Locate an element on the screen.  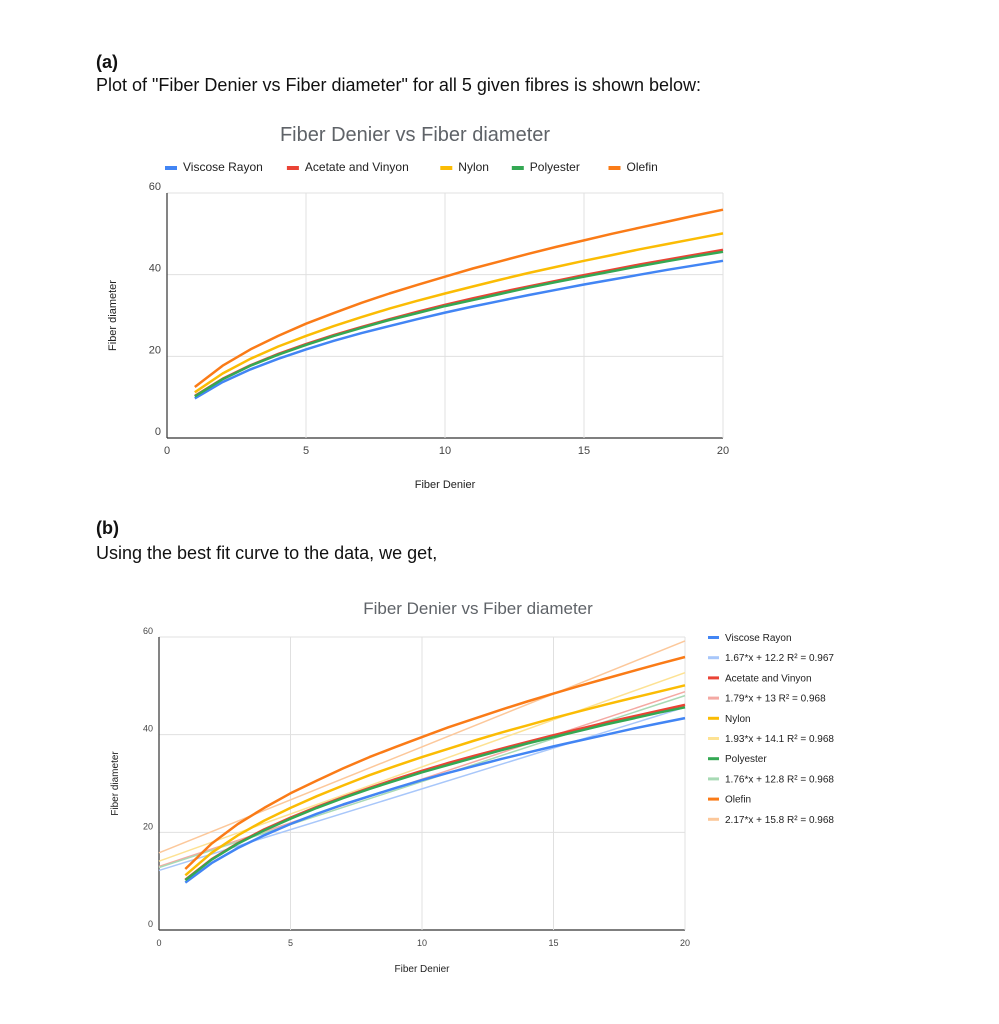
legend-label: 1.79*x + 13 R² = 0.968 is located at coordinates (775, 699).